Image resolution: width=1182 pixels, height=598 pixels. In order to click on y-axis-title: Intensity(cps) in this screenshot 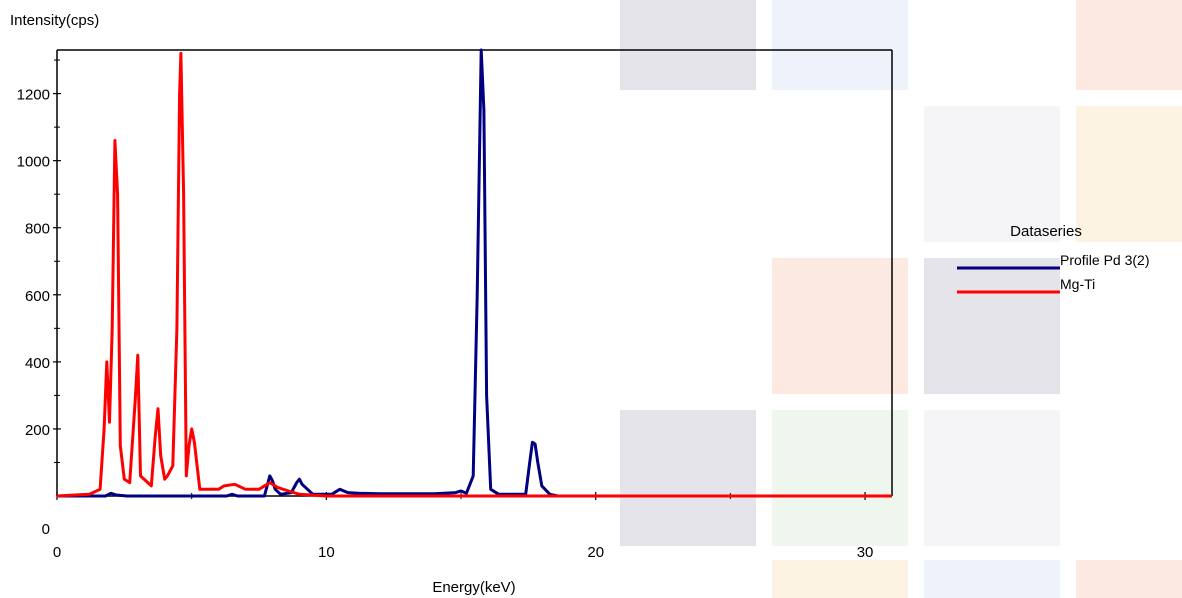, I will do `click(54, 20)`.